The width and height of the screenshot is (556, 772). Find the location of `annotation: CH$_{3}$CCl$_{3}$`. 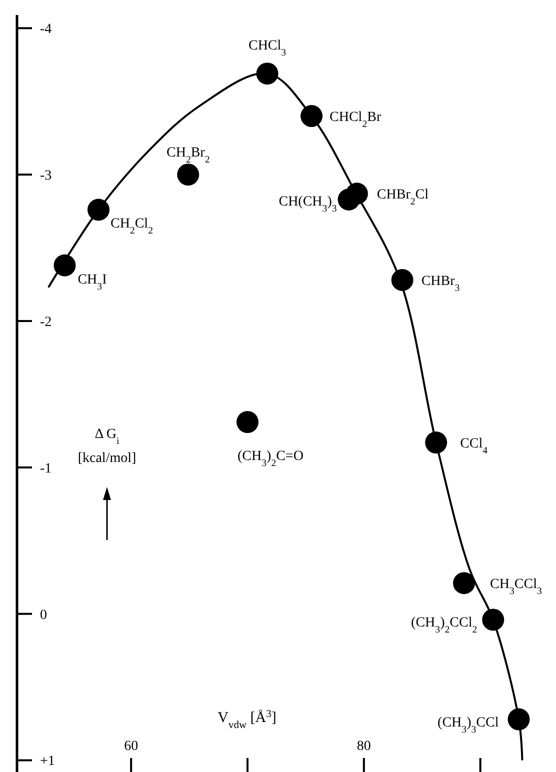

annotation: CH$_{3}$CCl$_{3}$ is located at coordinates (516, 587).